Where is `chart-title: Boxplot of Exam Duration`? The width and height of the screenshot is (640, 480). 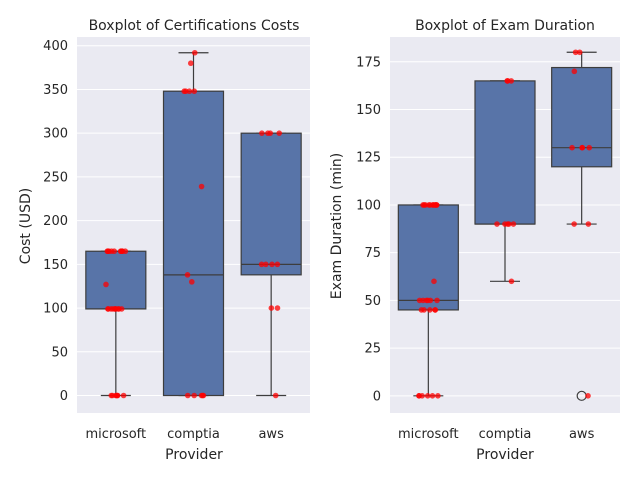
chart-title: Boxplot of Exam Duration is located at coordinates (505, 26).